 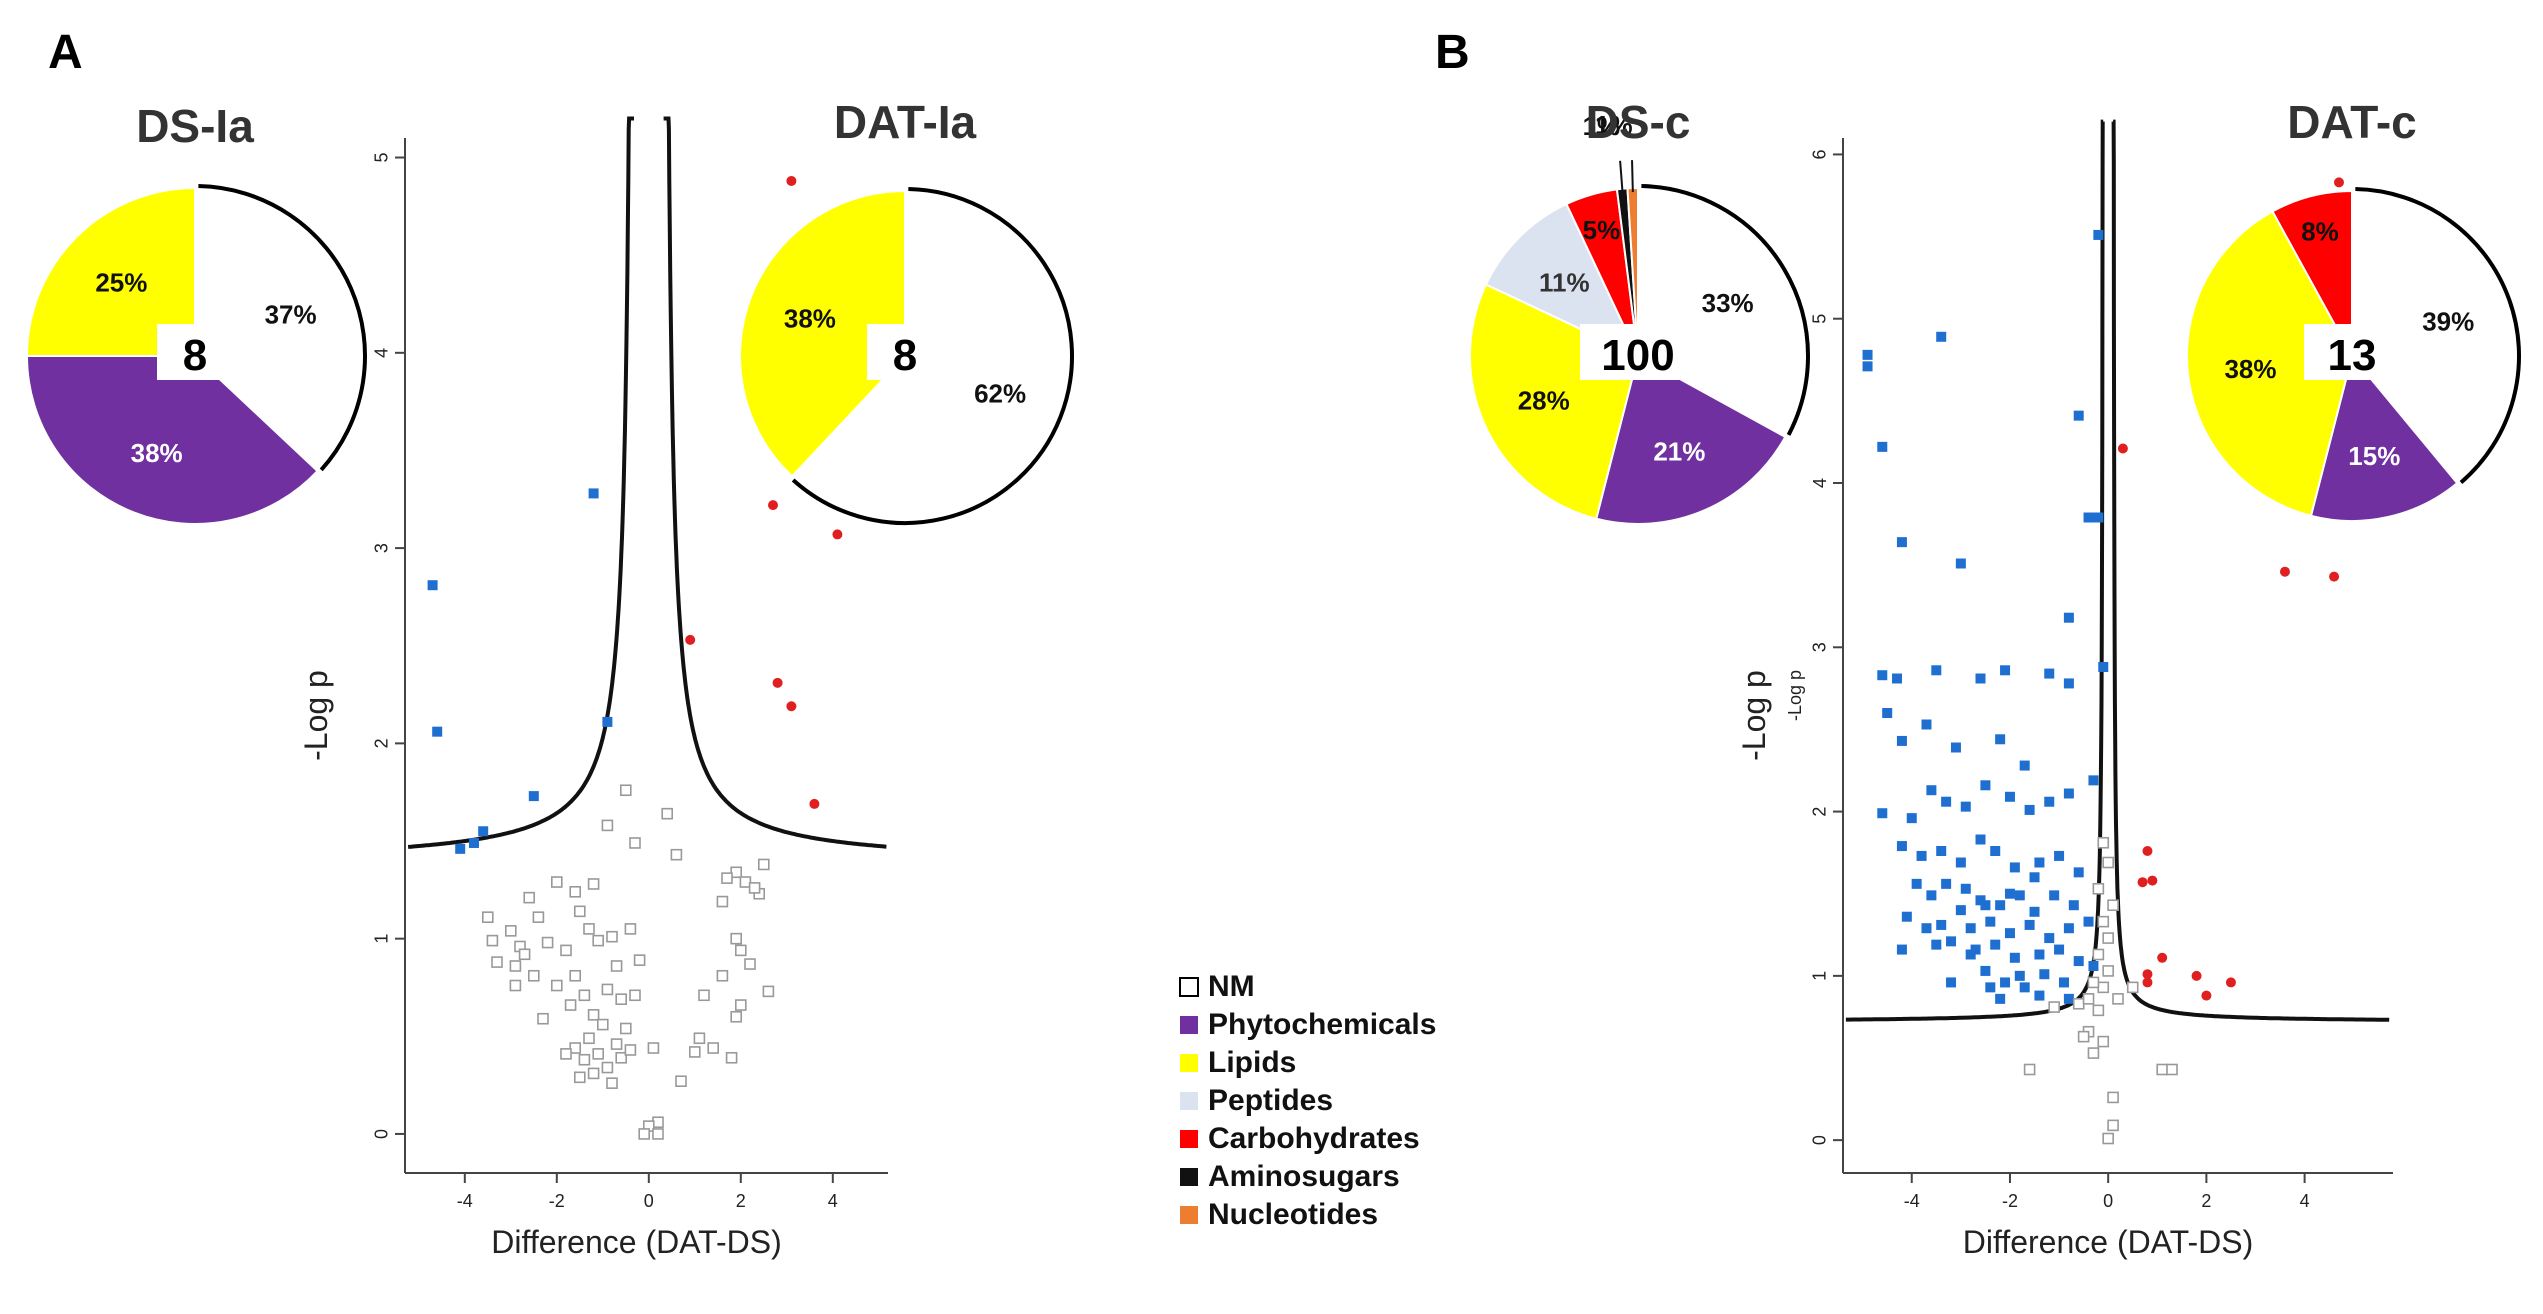 What do you see at coordinates (1231, 986) in the screenshot?
I see `legend-label-nm: NM` at bounding box center [1231, 986].